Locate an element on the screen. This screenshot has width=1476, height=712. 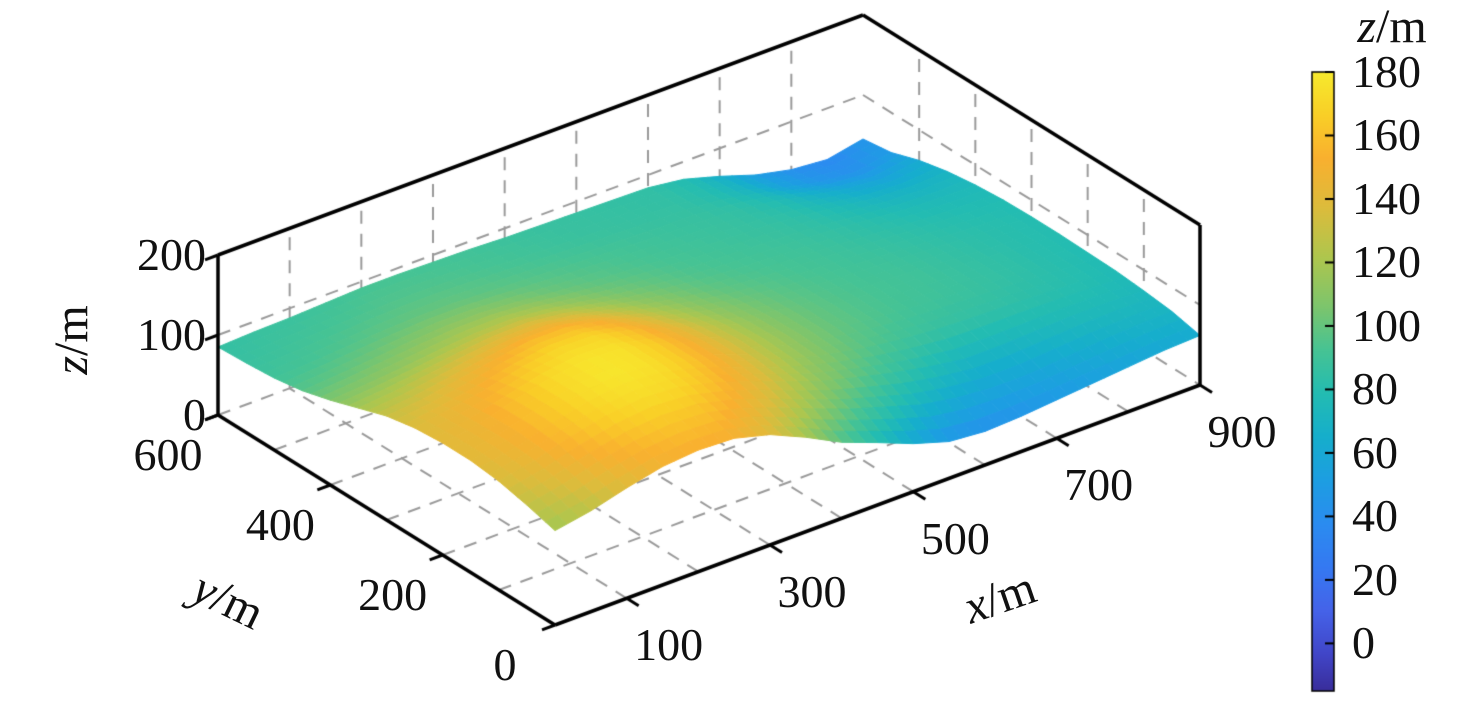
z-axis-unit: /m is located at coordinates (71, 330).